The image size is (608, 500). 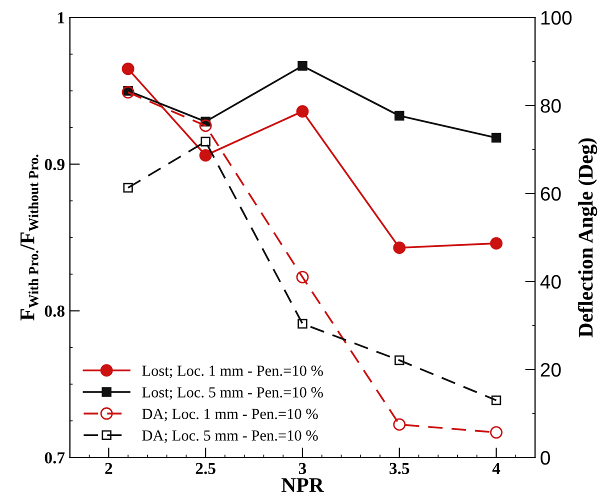 I want to click on x-tick-label: 4, so click(x=496, y=468).